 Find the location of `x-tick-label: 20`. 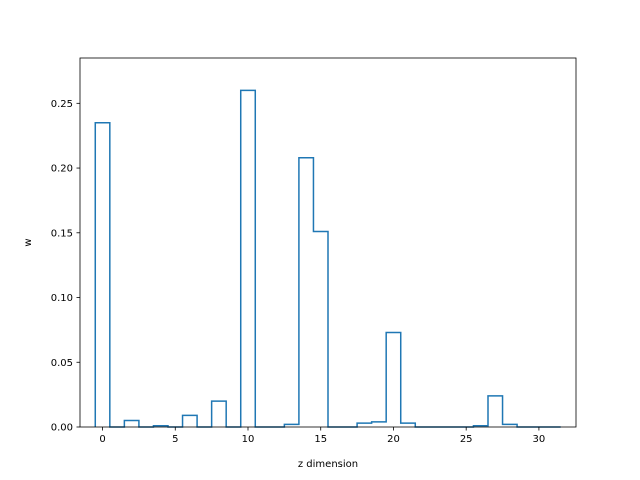

x-tick-label: 20 is located at coordinates (393, 439).